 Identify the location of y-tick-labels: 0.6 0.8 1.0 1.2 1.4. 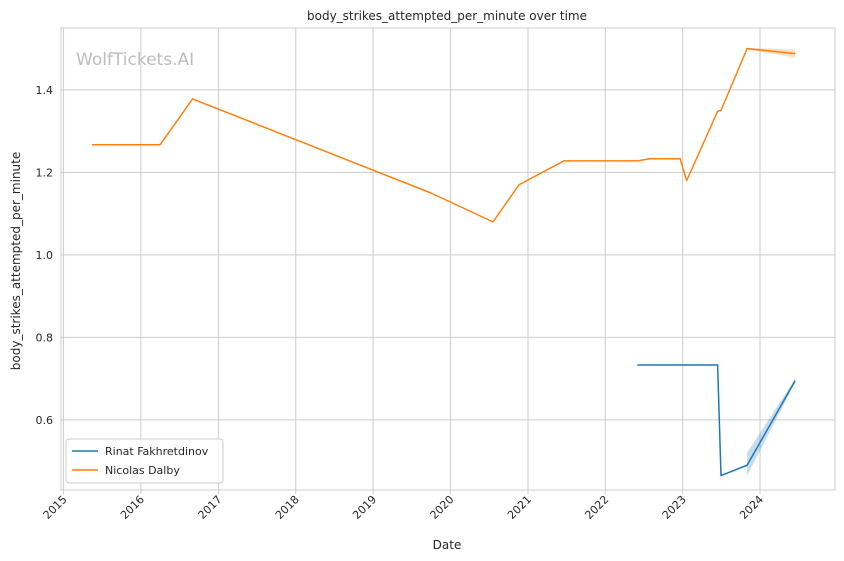
(45, 255).